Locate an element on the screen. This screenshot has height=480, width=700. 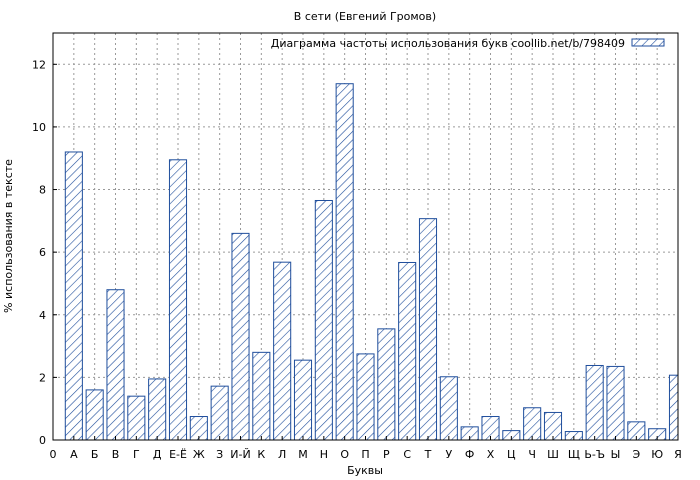
y-tick-label: 8 is located at coordinates (42, 190).